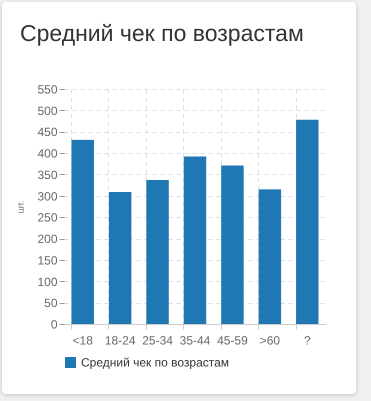  Describe the element at coordinates (47, 239) in the screenshot. I see `y-tick-label: 200` at that location.